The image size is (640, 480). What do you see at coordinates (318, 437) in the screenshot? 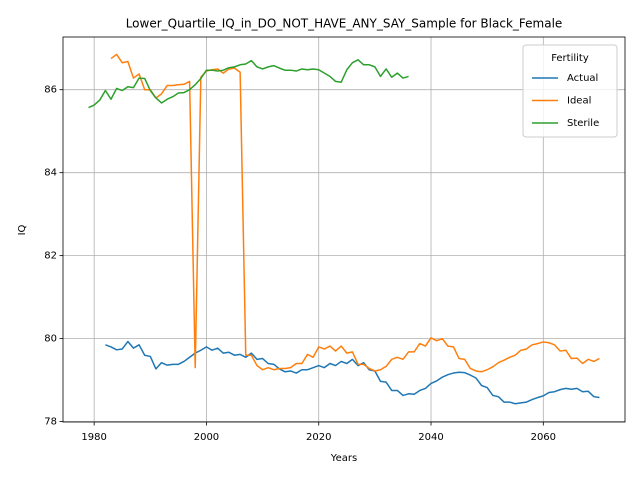
I see `x-tick-label: 2020` at bounding box center [318, 437].